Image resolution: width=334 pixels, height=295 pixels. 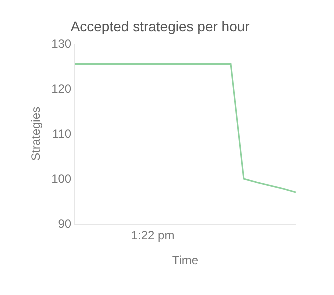 What do you see at coordinates (65, 224) in the screenshot?
I see `y-tick-label: 90` at bounding box center [65, 224].